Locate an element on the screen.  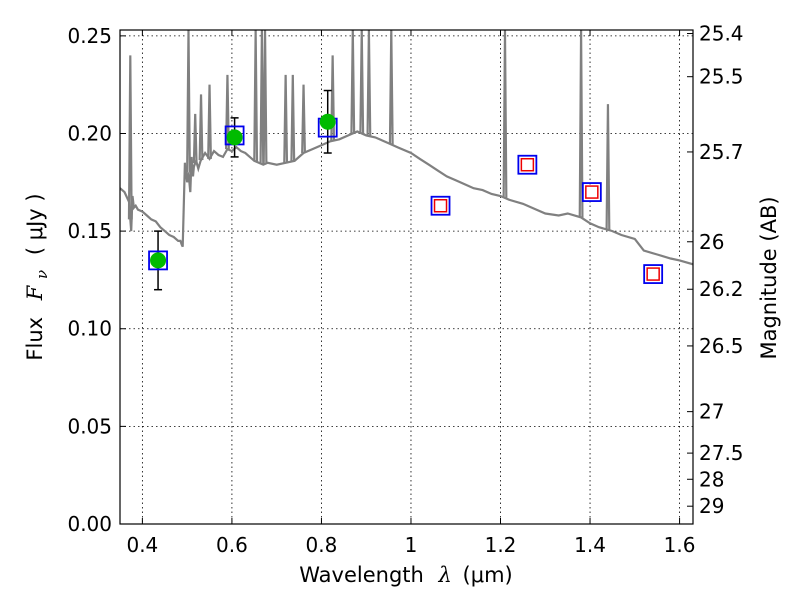
x-tick-label: 0.8 is located at coordinates (322, 545).